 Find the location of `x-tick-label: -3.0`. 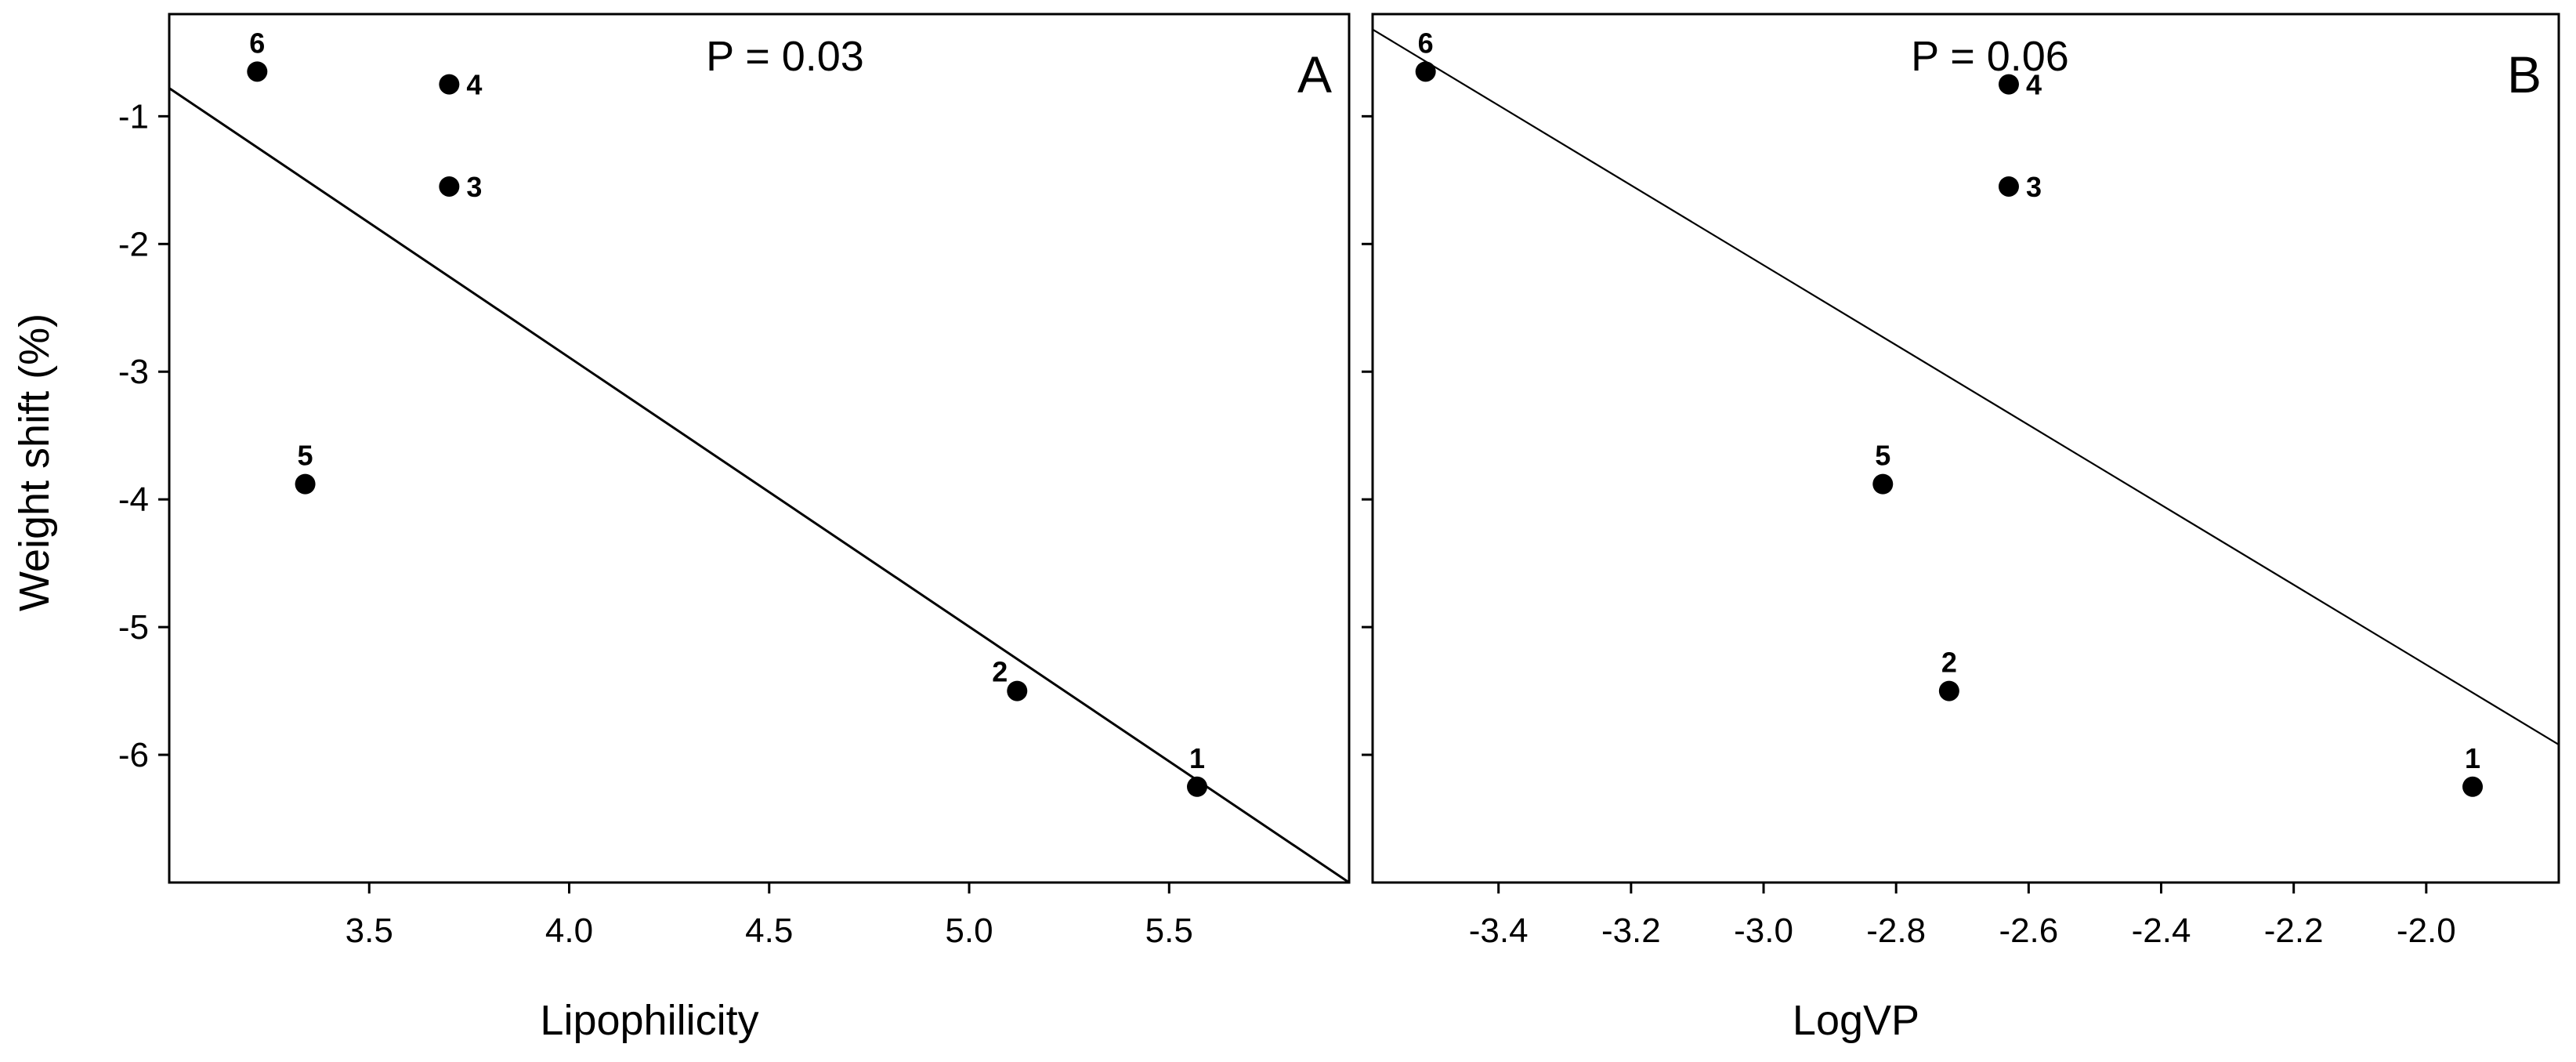

x-tick-label: -3.0 is located at coordinates (1763, 931).